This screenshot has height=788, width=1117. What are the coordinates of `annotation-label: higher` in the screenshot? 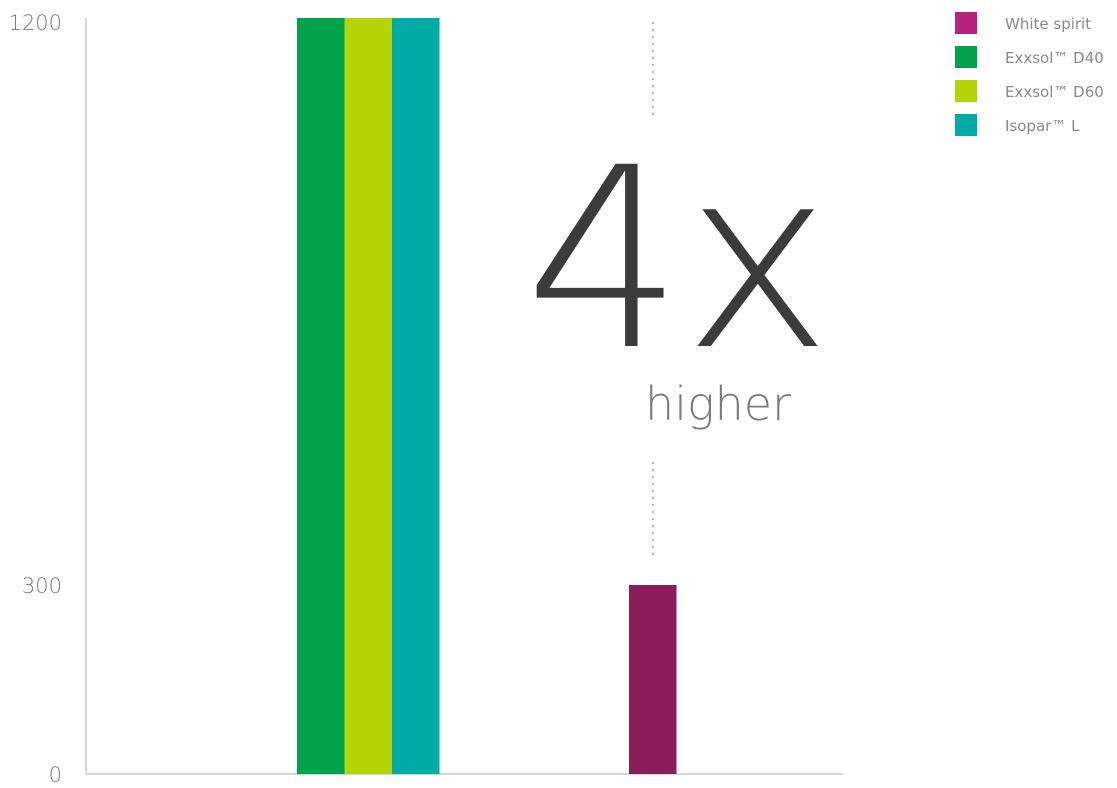 It's located at (718, 404).